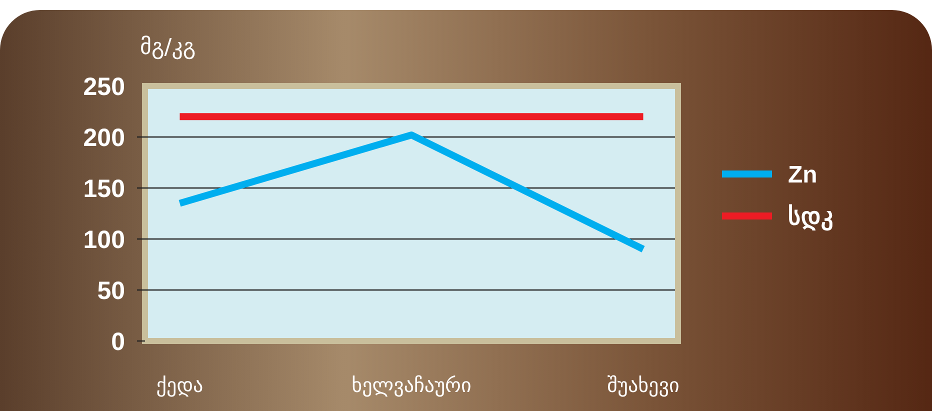 This screenshot has width=932, height=411. Describe the element at coordinates (104, 86) in the screenshot. I see `y-tick-label: 250` at that location.